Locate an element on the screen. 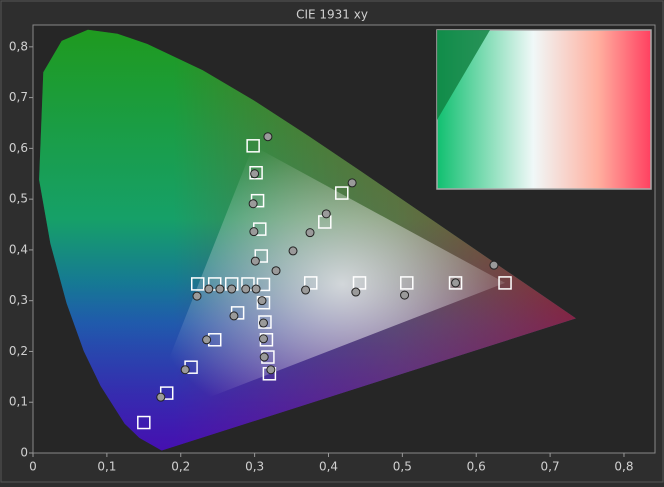  y-tick-label: 0,5 is located at coordinates (18, 199).